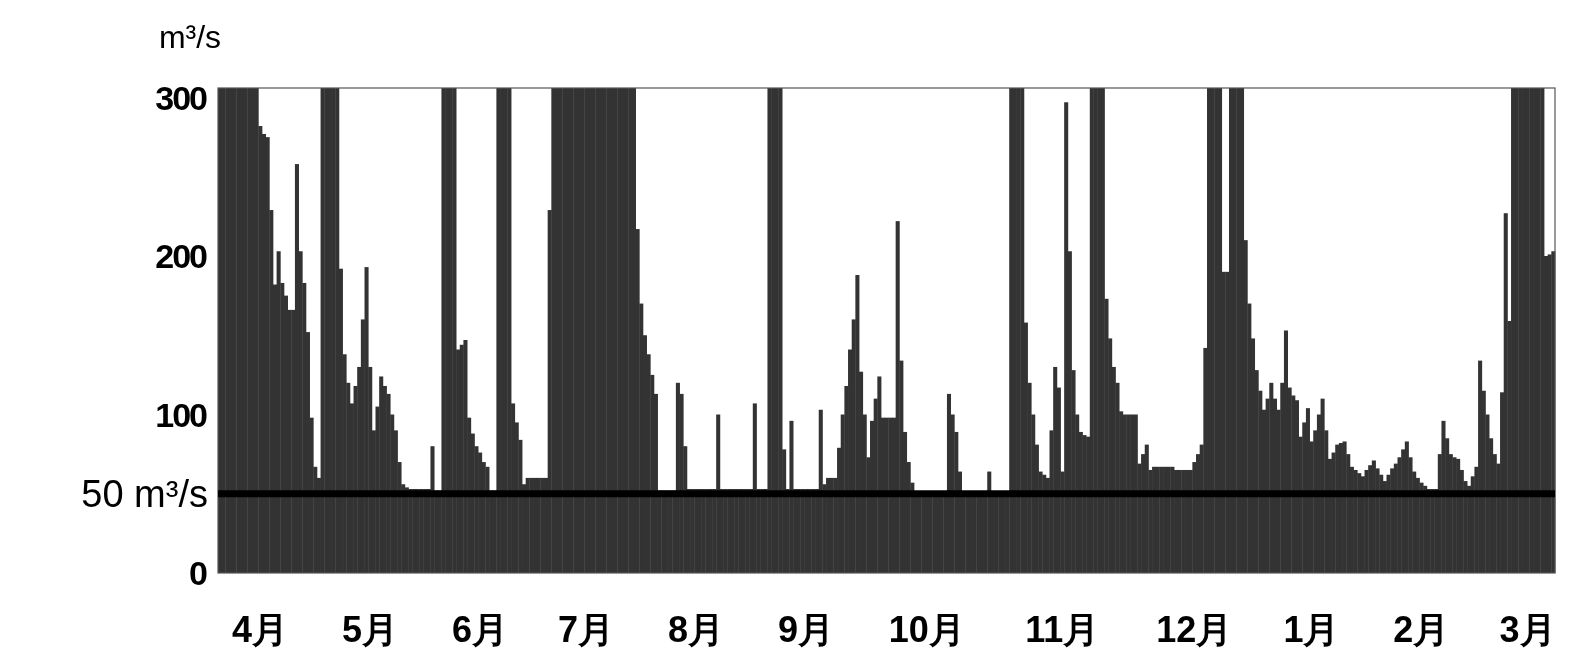 This screenshot has height=657, width=1573. What do you see at coordinates (926, 629) in the screenshot?
I see `x-tick-label: 10月` at bounding box center [926, 629].